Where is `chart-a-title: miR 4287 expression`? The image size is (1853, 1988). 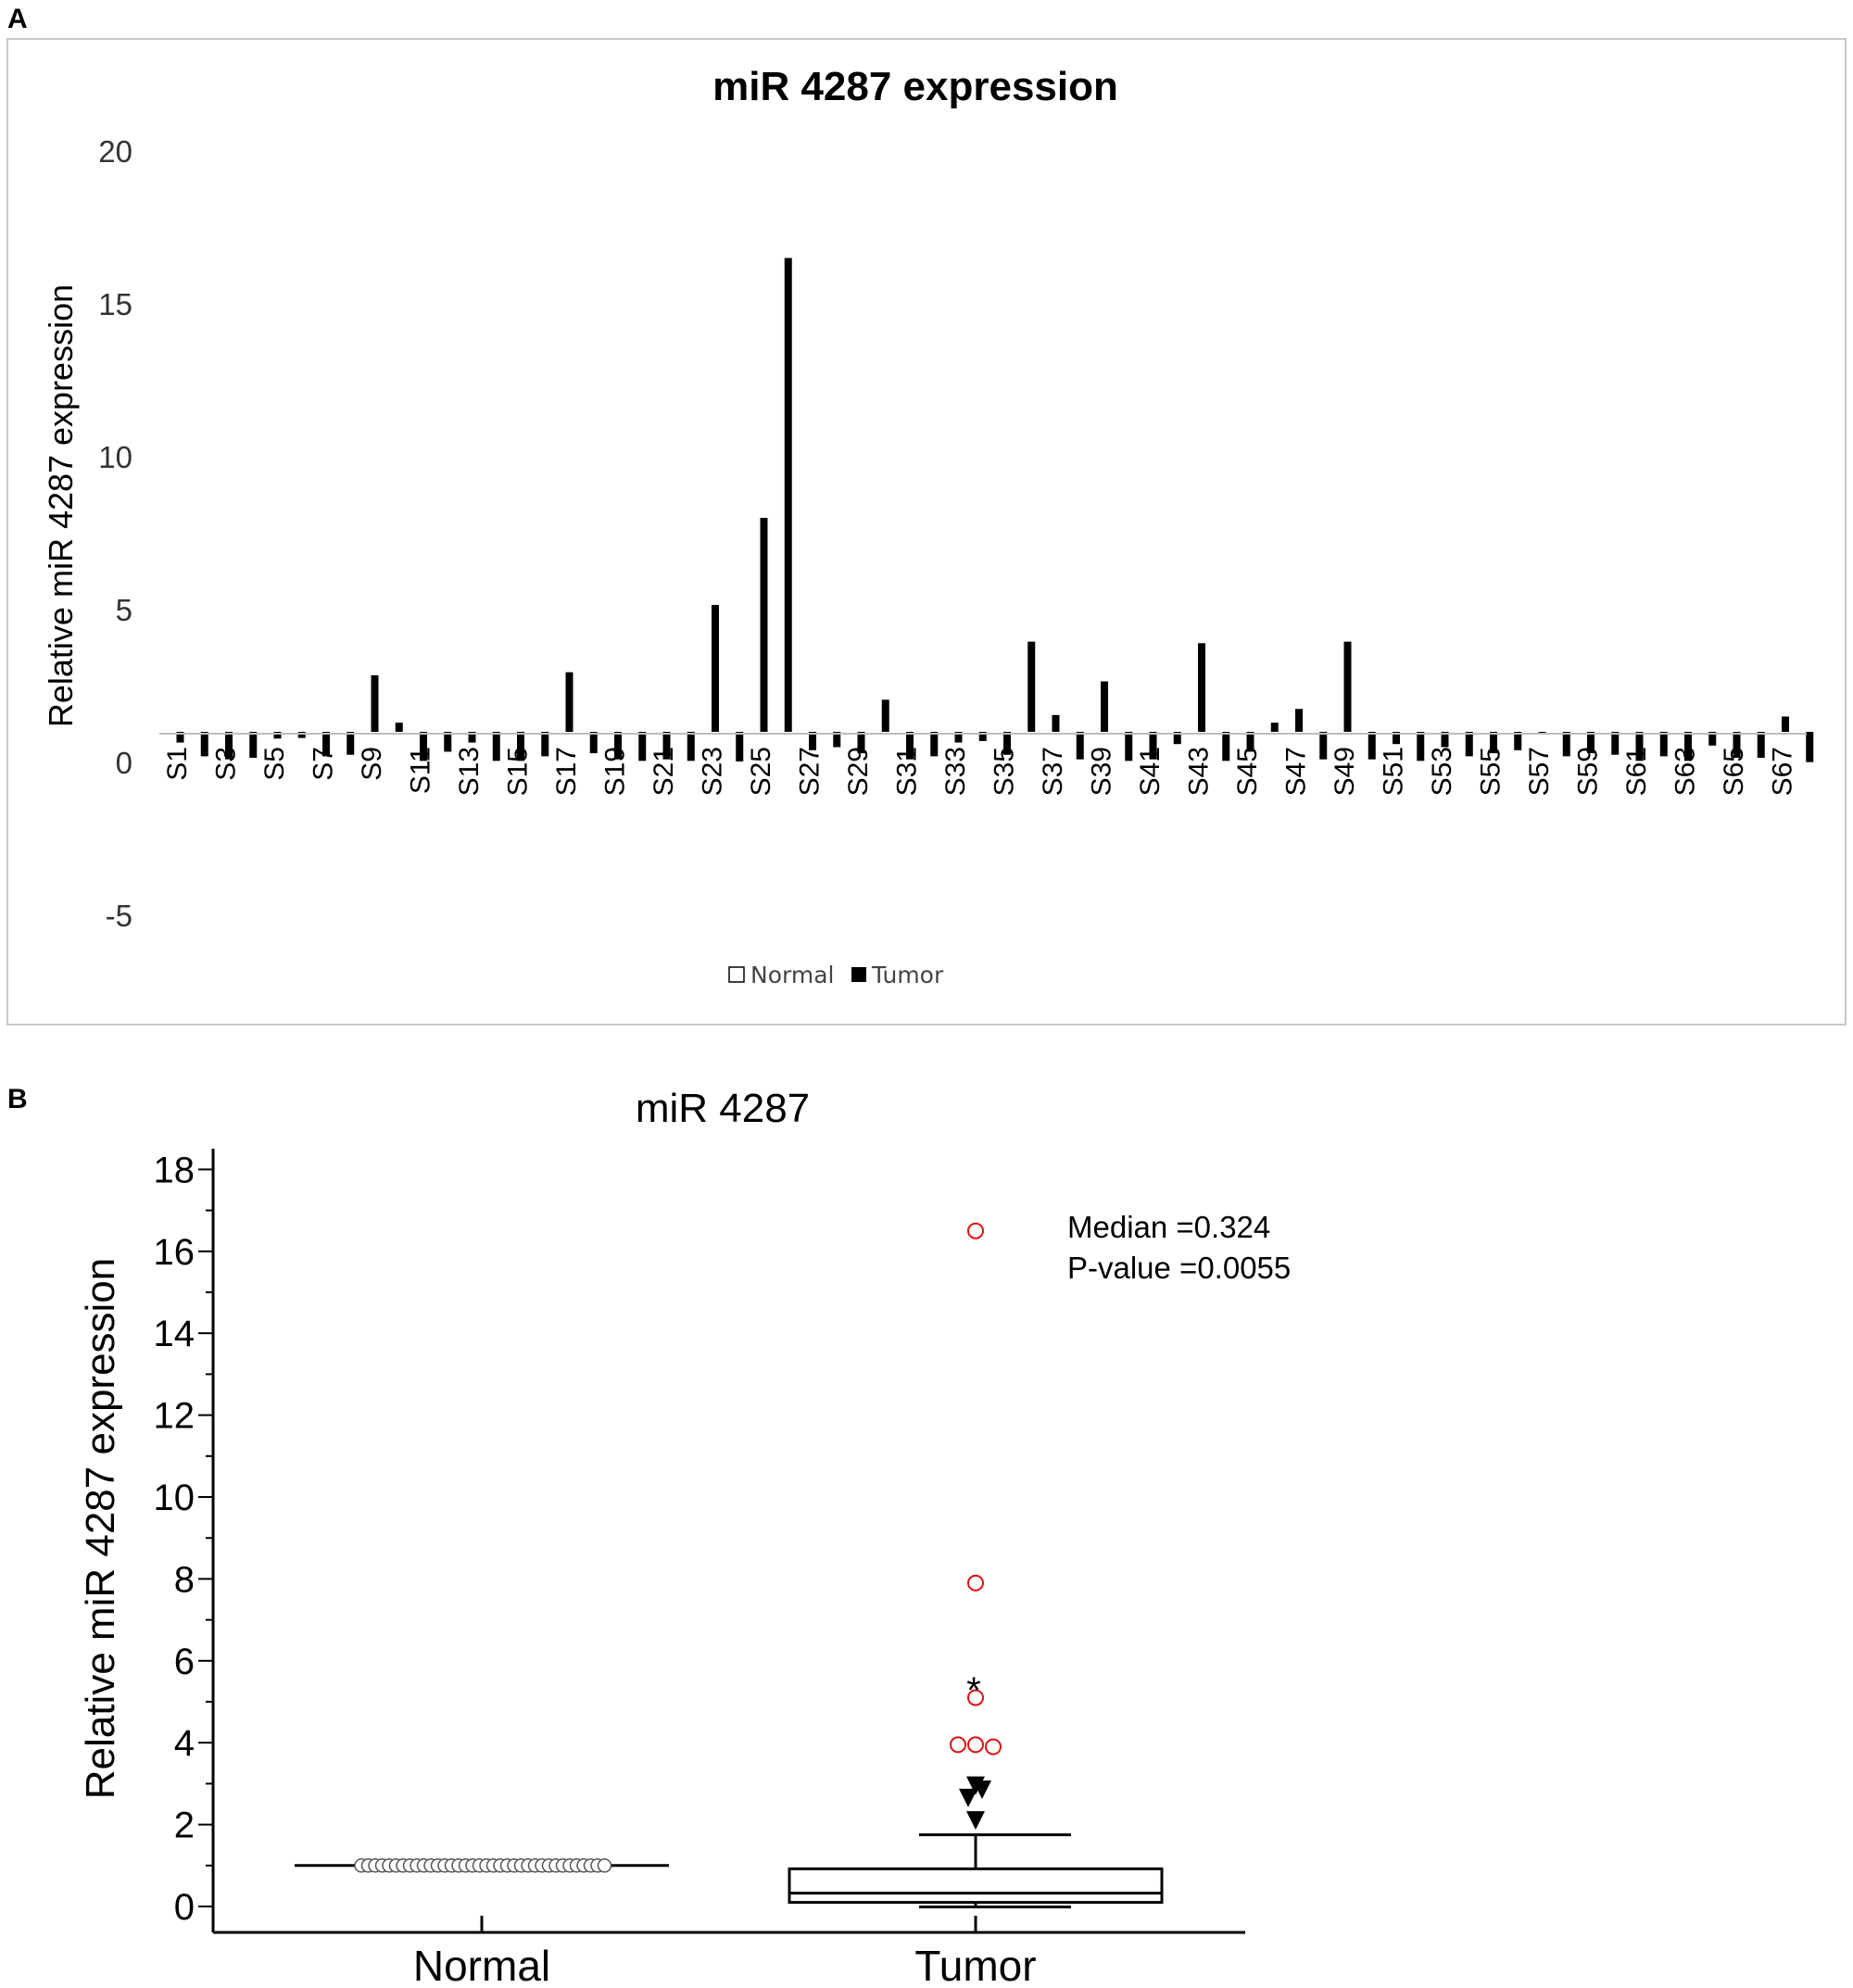 chart-a-title: miR 4287 expression is located at coordinates (915, 86).